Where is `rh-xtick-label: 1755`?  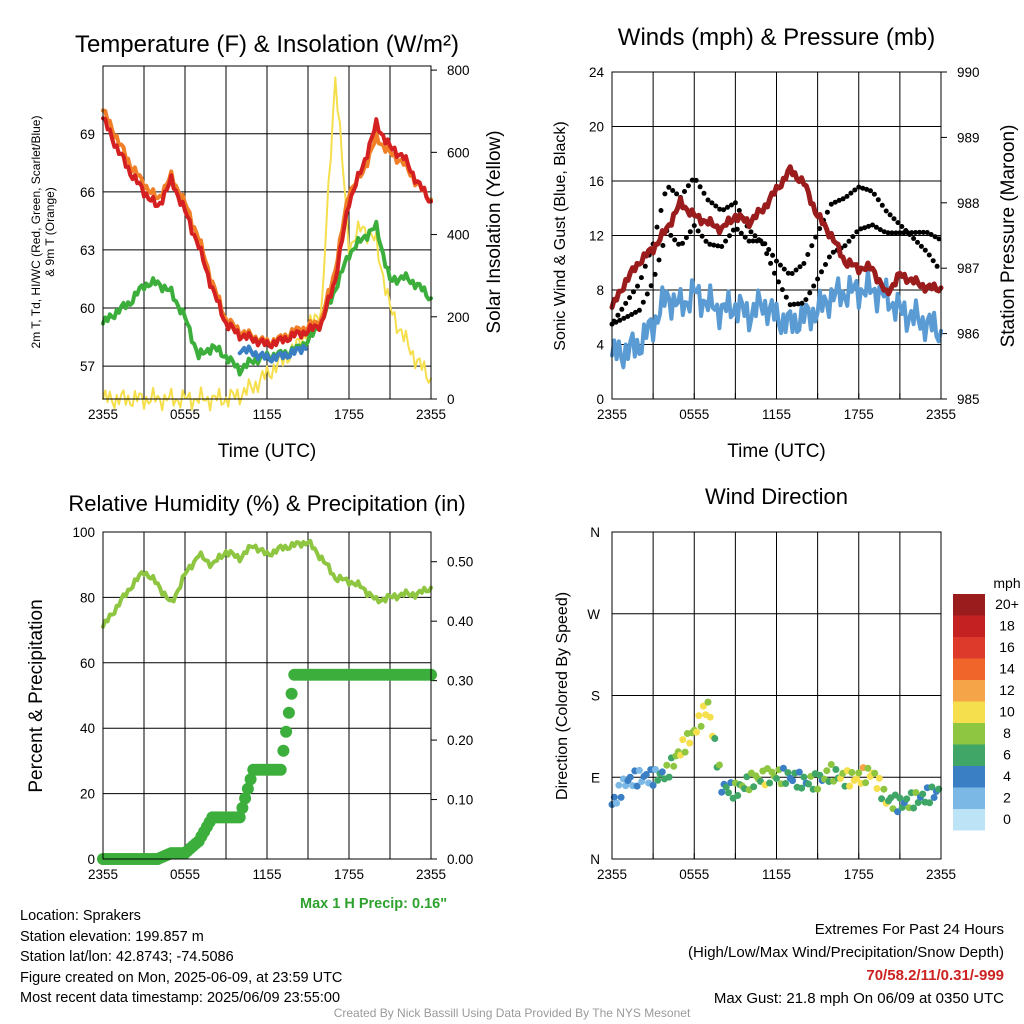
rh-xtick-label: 1755 is located at coordinates (349, 874).